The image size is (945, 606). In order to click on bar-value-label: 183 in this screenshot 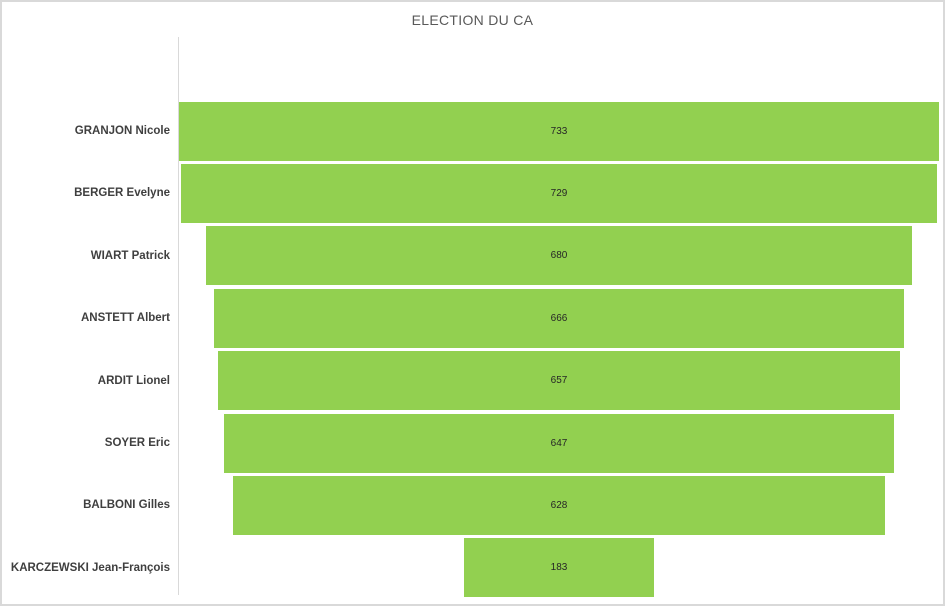, I will do `click(559, 568)`.